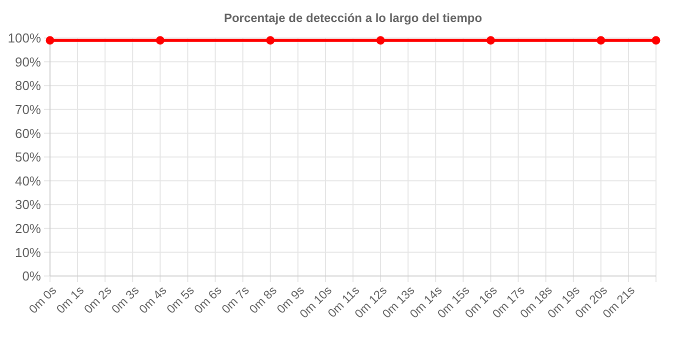 The image size is (673, 337). Describe the element at coordinates (25, 38) in the screenshot. I see `y-tick-label: 100%` at that location.